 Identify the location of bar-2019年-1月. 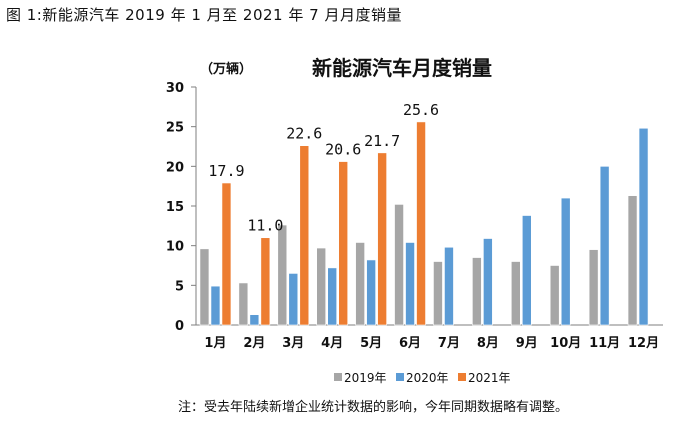
(204, 287).